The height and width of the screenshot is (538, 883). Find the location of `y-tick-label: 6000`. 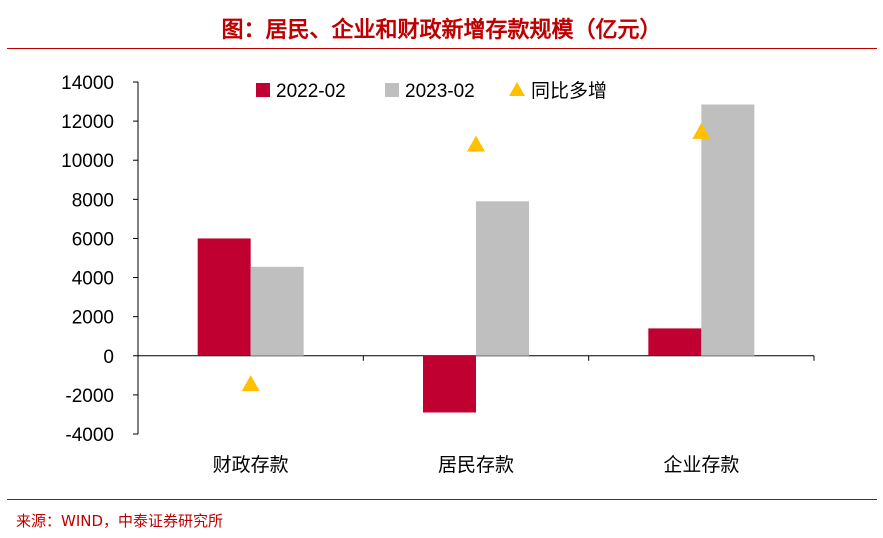

y-tick-label: 6000 is located at coordinates (93, 239).